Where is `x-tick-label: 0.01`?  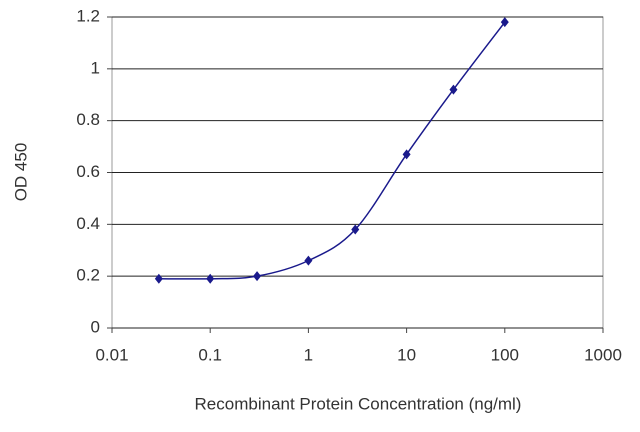 x-tick-label: 0.01 is located at coordinates (111, 354).